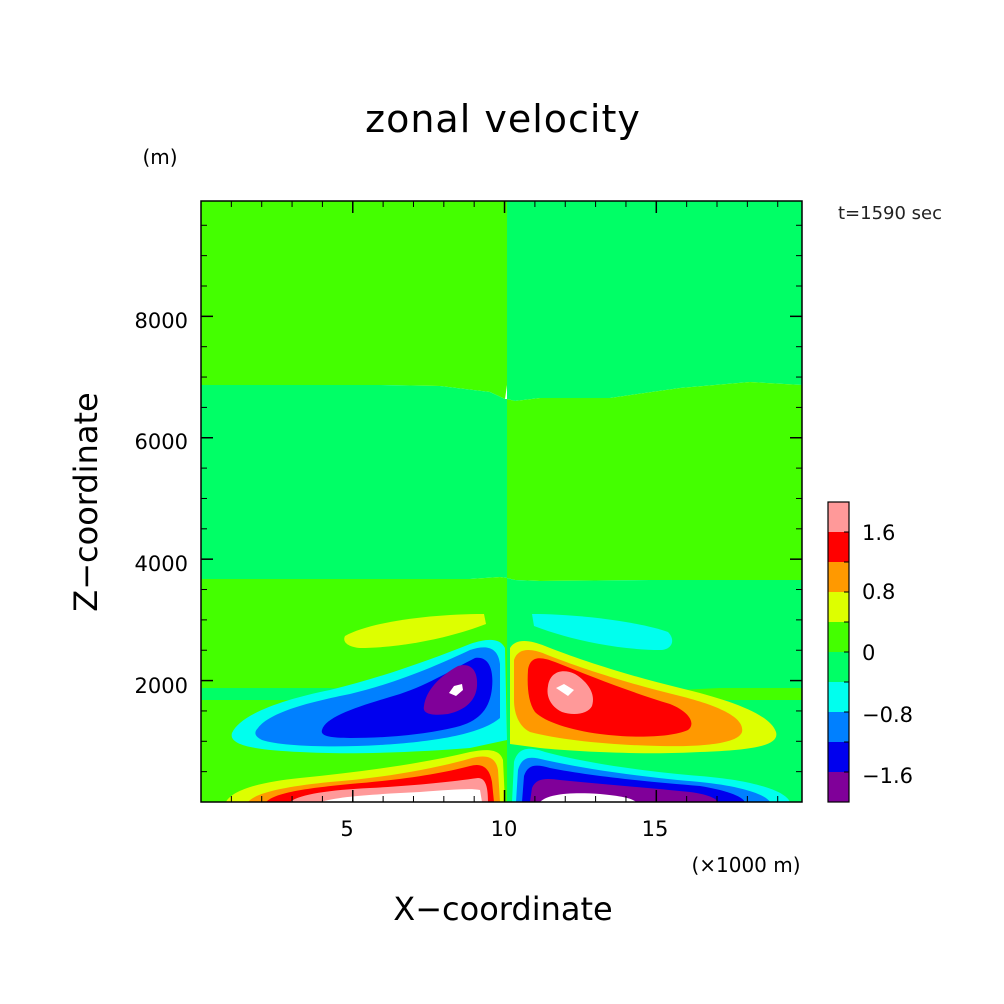 The width and height of the screenshot is (1004, 1004). Describe the element at coordinates (86, 501) in the screenshot. I see `y-axis-title: Z−coordinate` at that location.